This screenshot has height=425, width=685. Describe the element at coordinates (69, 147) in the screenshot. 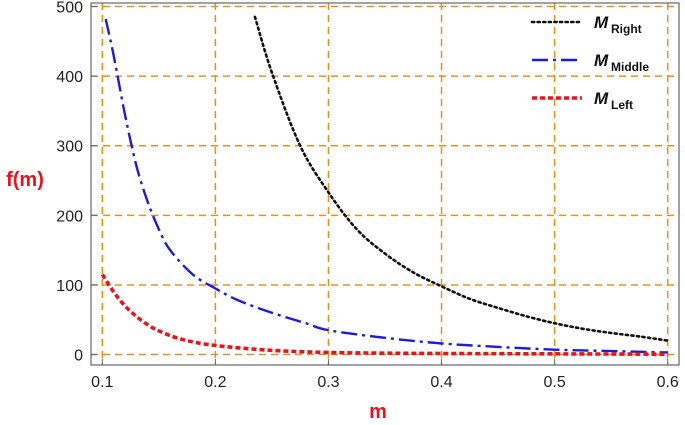

I see `y-tick-label: 300` at that location.